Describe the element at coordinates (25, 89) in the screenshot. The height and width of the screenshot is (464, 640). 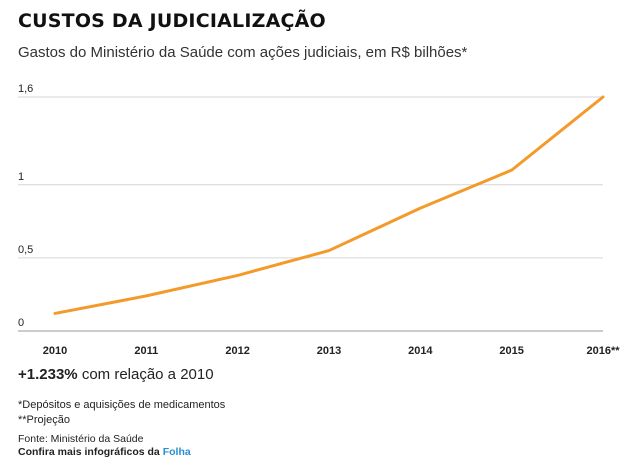
I see `y-tick-label: 1,6` at that location.